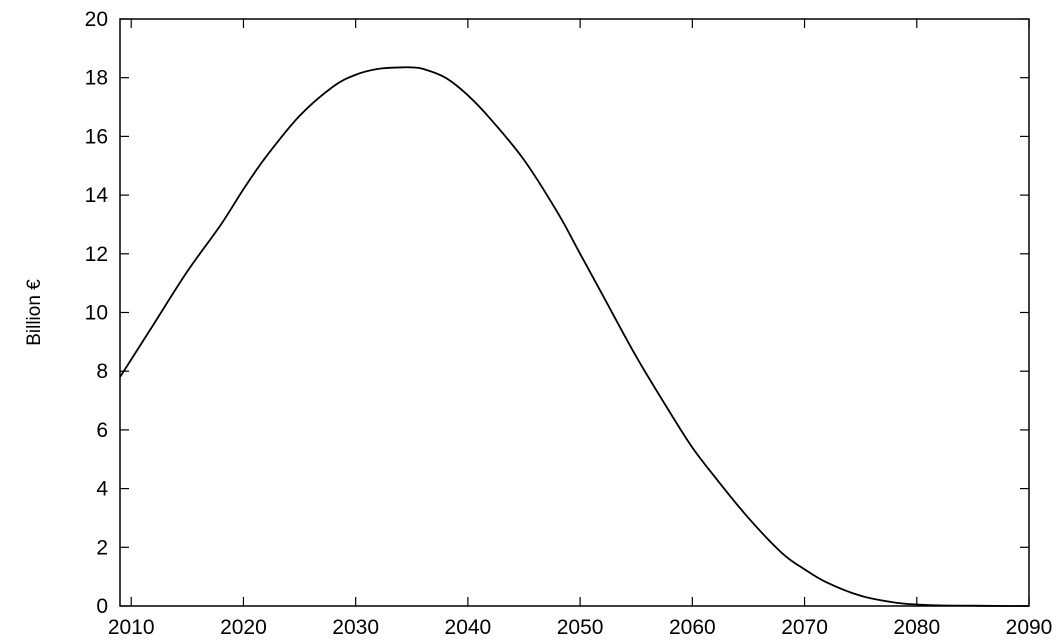  Describe the element at coordinates (355, 627) in the screenshot. I see `x-tick-label: 2030` at that location.